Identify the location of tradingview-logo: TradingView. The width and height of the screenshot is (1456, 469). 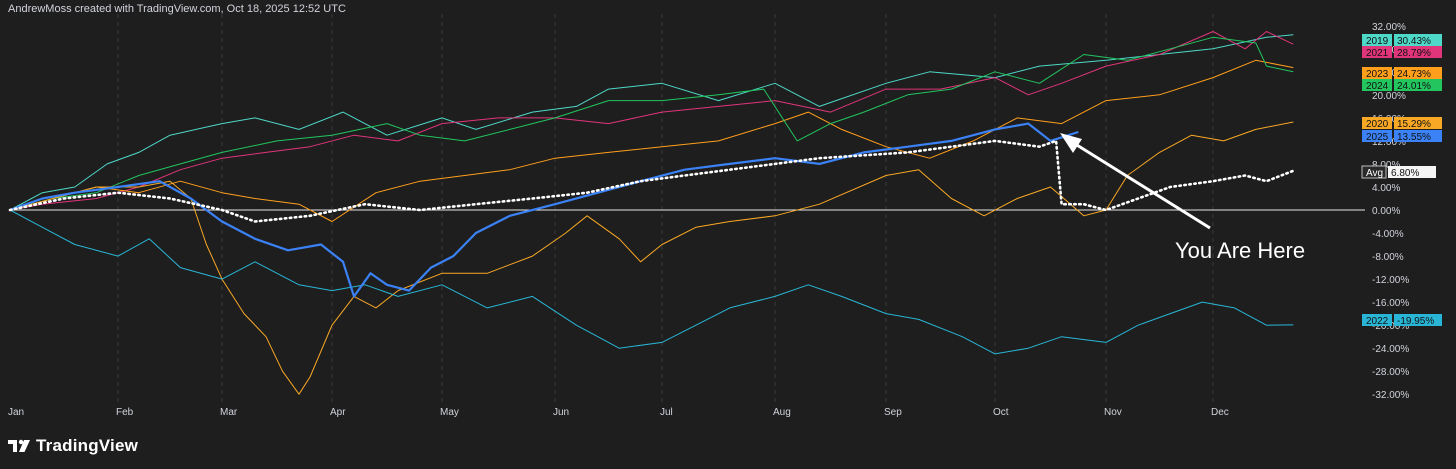
(73, 446).